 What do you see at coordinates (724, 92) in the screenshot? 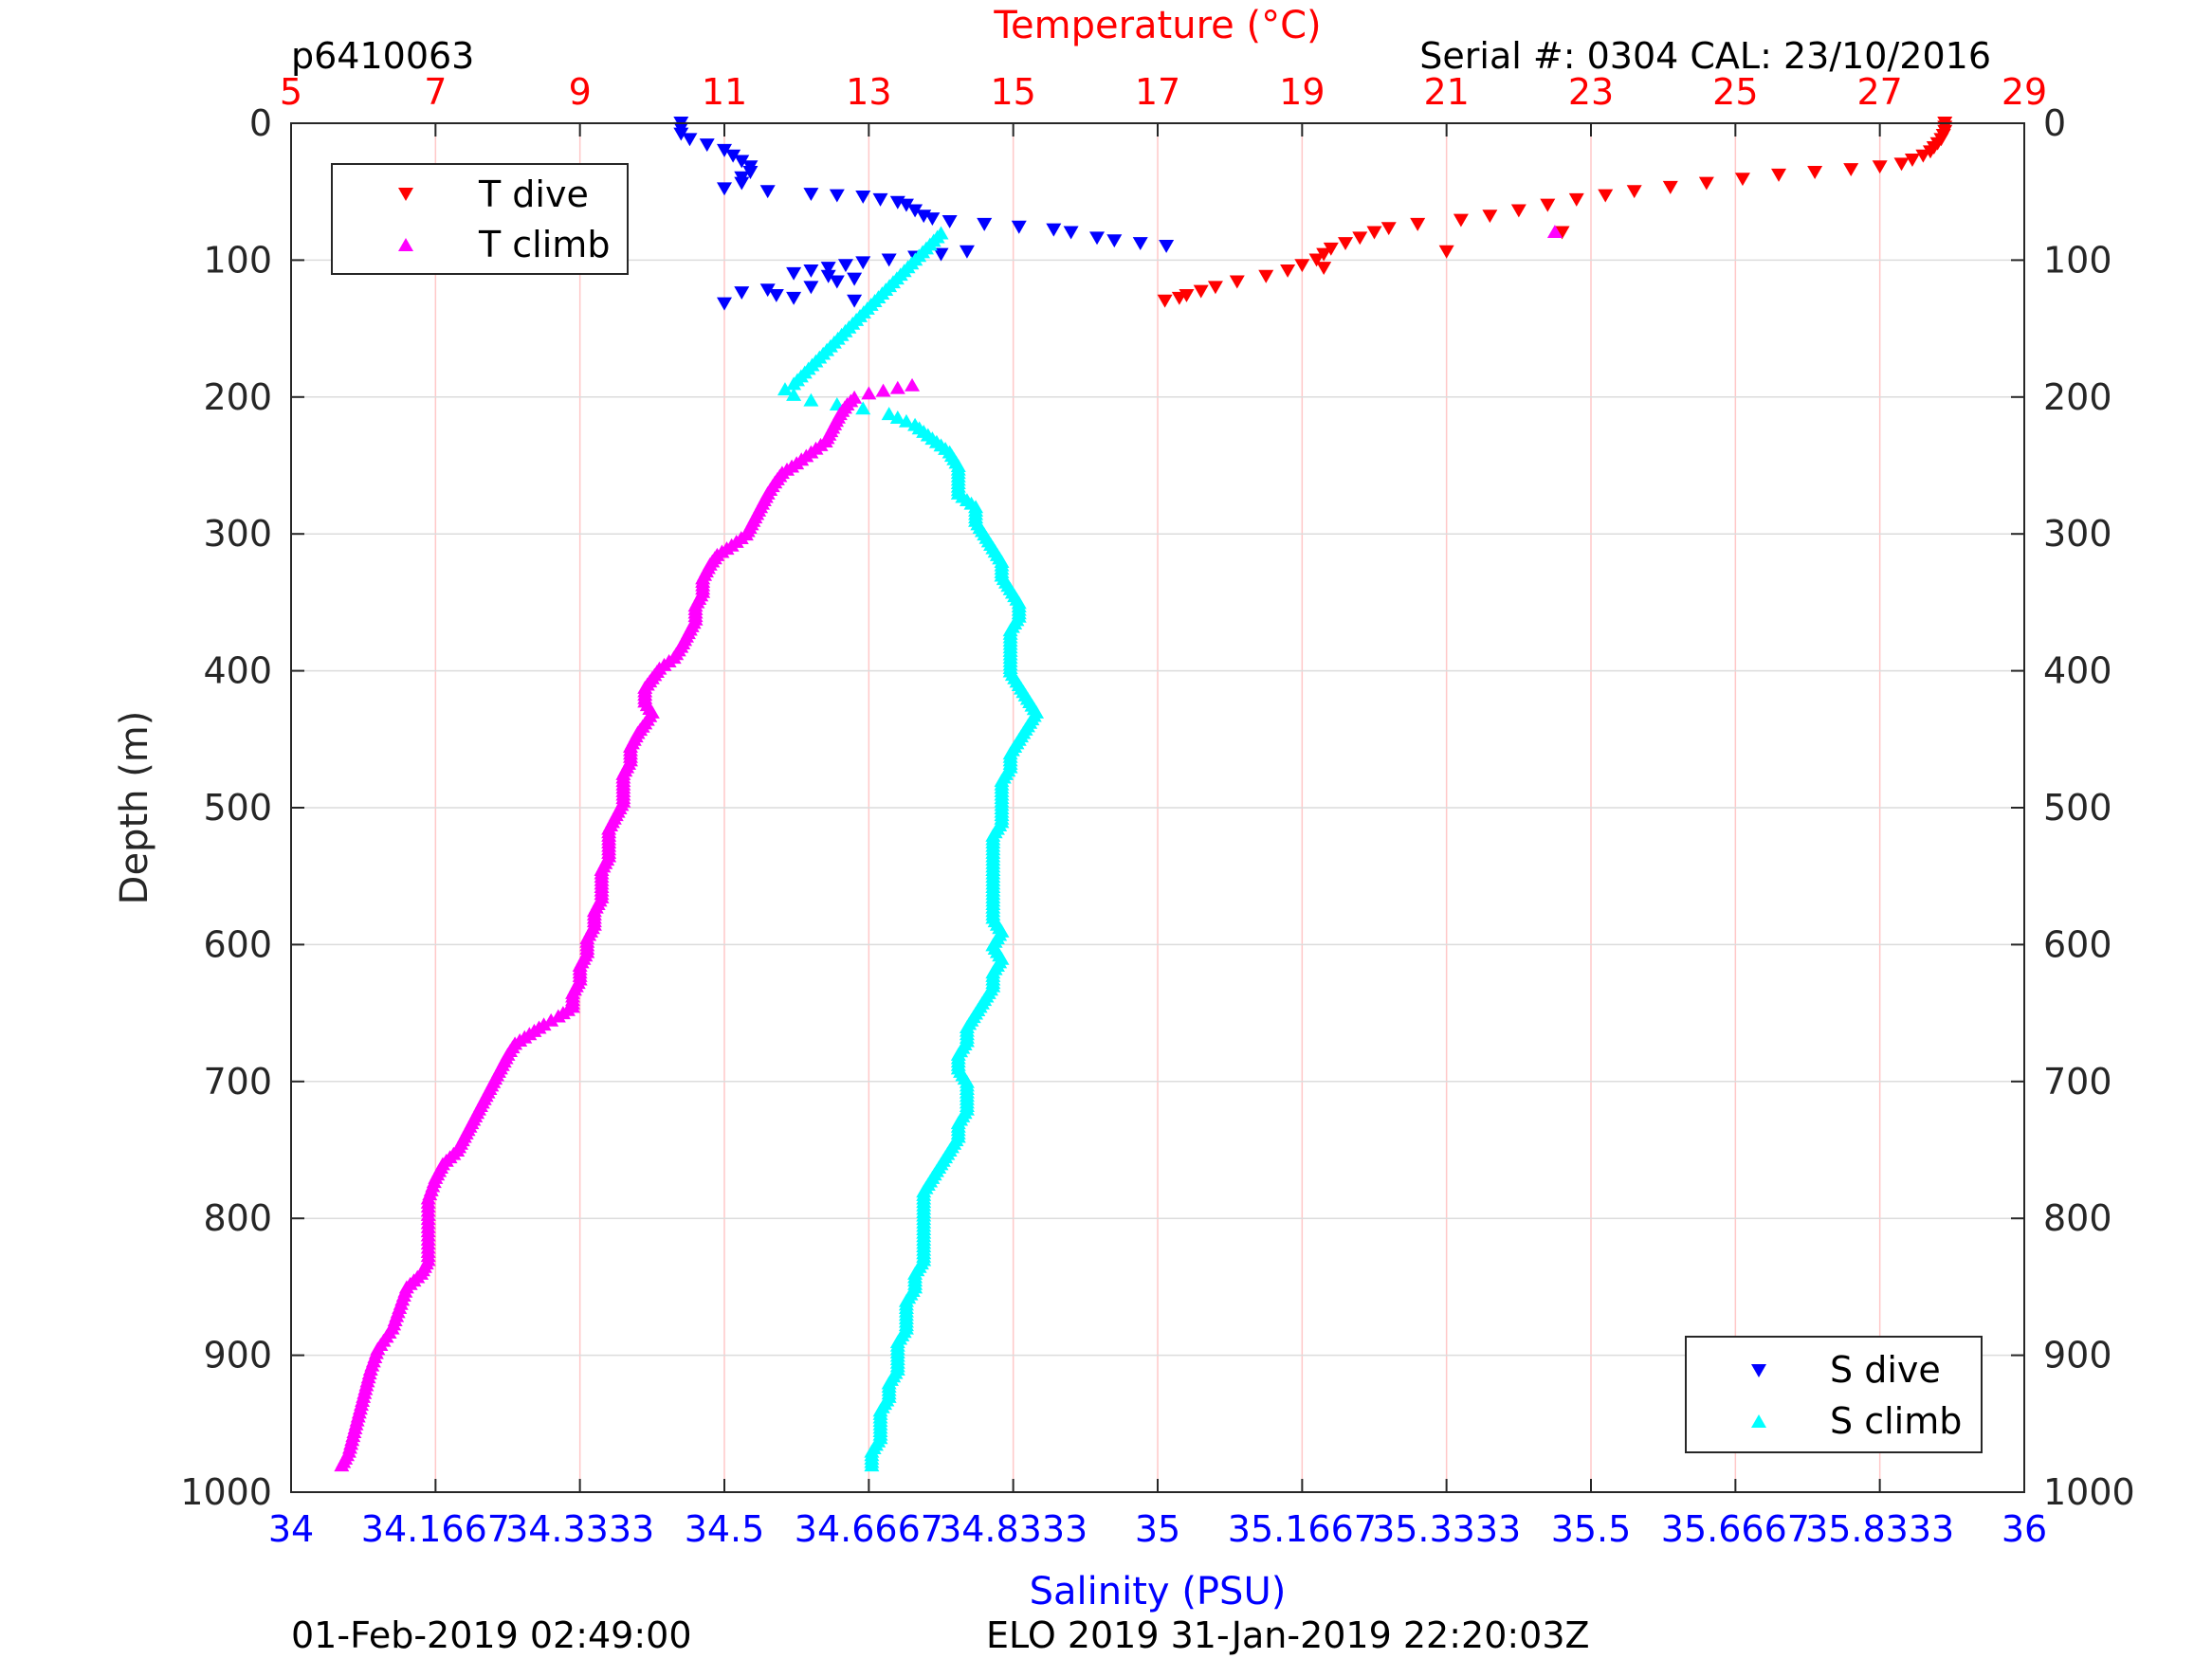
I see `temperature-tick-label: 11` at bounding box center [724, 92].